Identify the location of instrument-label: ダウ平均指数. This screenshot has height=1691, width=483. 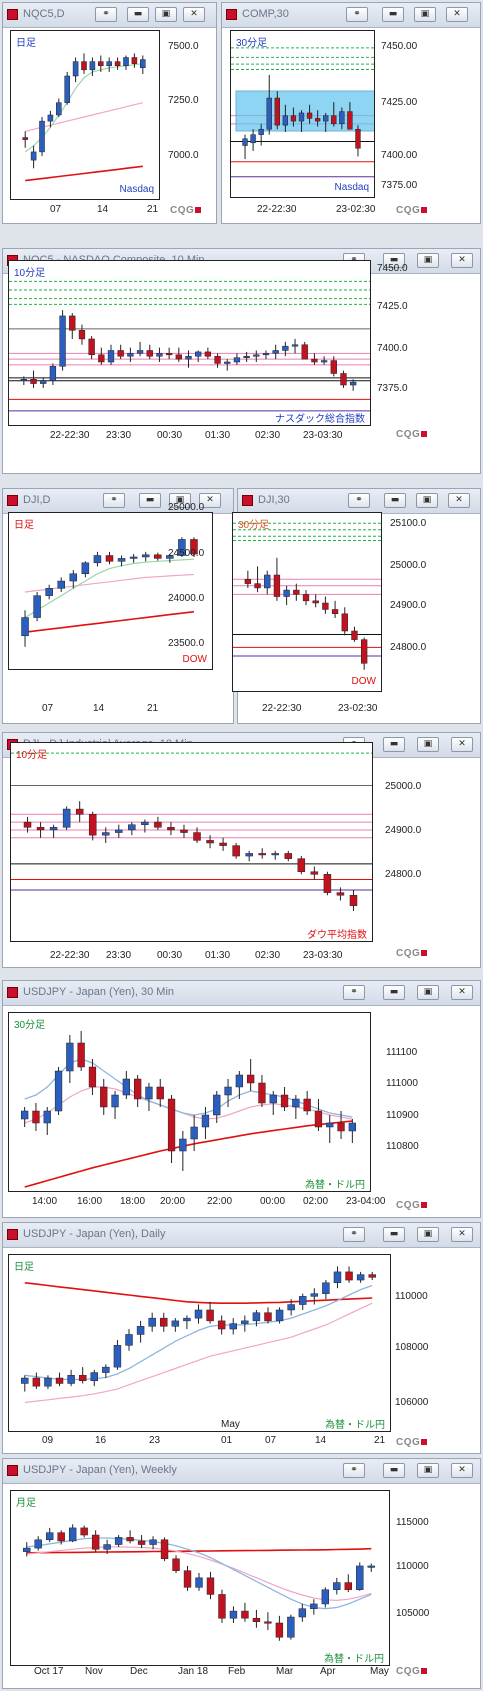
(337, 935).